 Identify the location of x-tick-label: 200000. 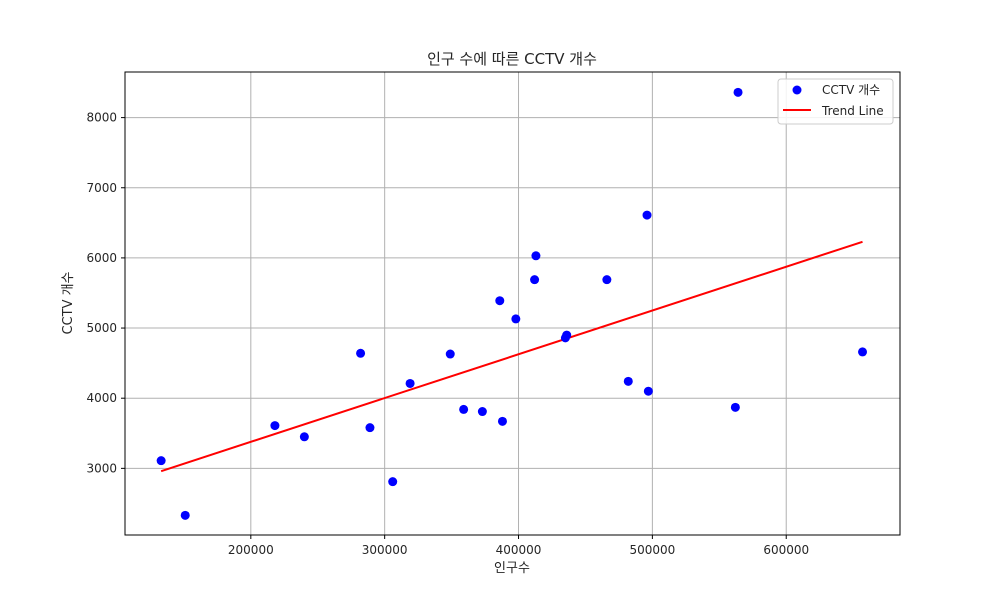
(251, 550).